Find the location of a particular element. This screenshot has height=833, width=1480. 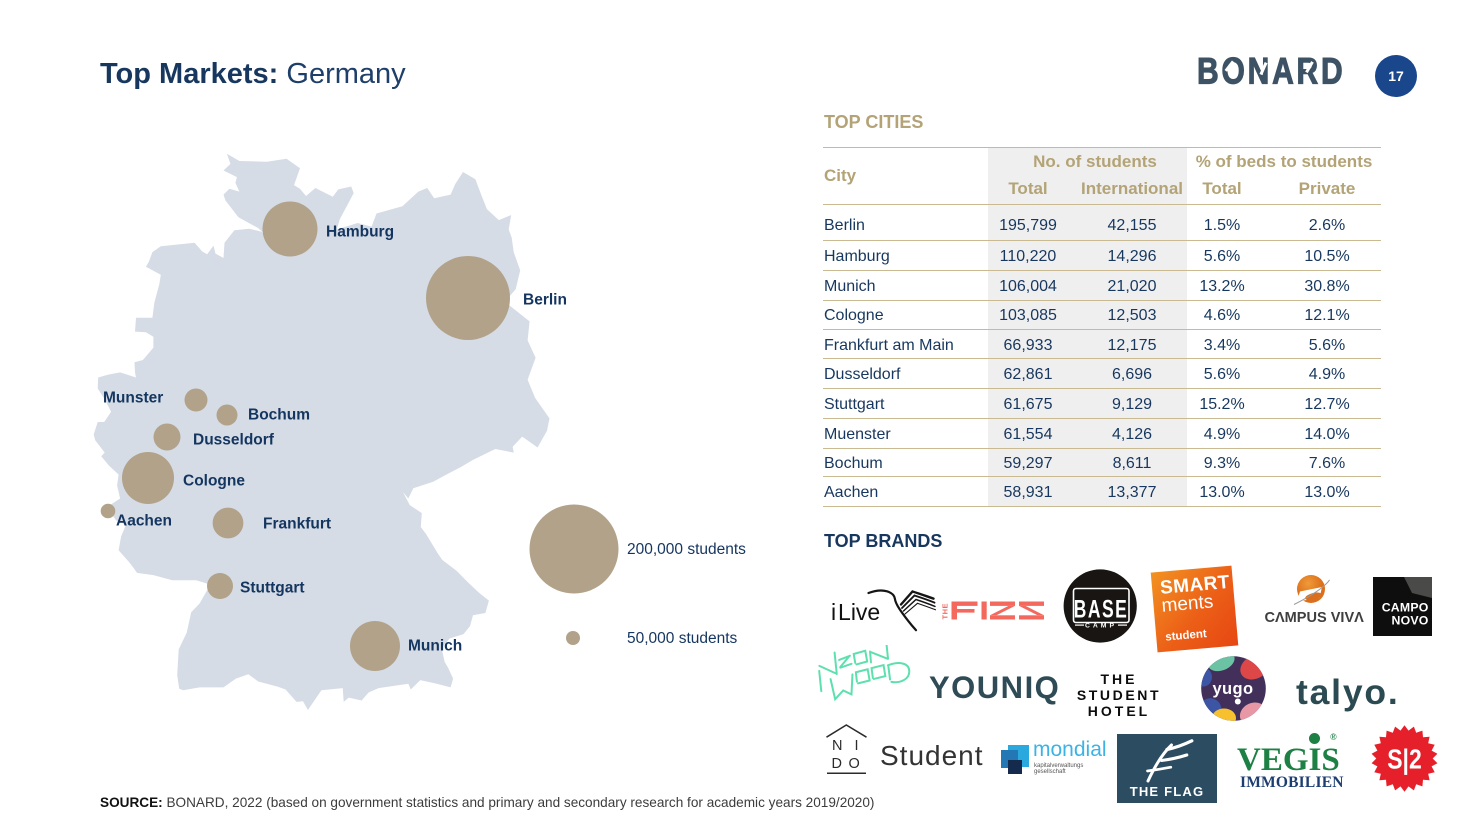

svg-text: N is located at coordinates (837, 746).